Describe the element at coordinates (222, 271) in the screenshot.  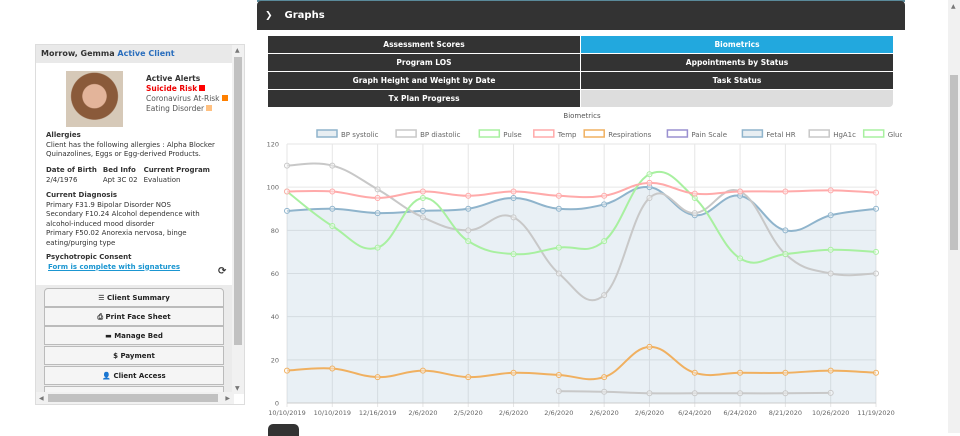
I see `refresh-icon: ⟳` at that location.